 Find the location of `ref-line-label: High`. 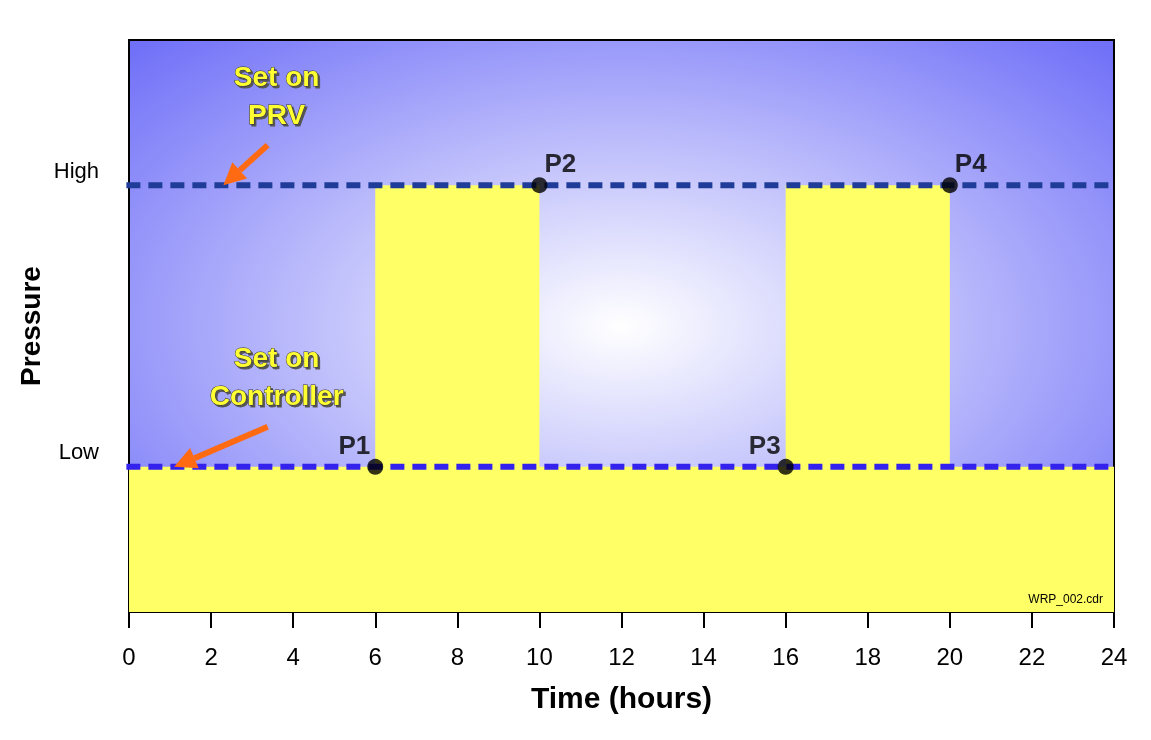

ref-line-label: High is located at coordinates (76, 170).